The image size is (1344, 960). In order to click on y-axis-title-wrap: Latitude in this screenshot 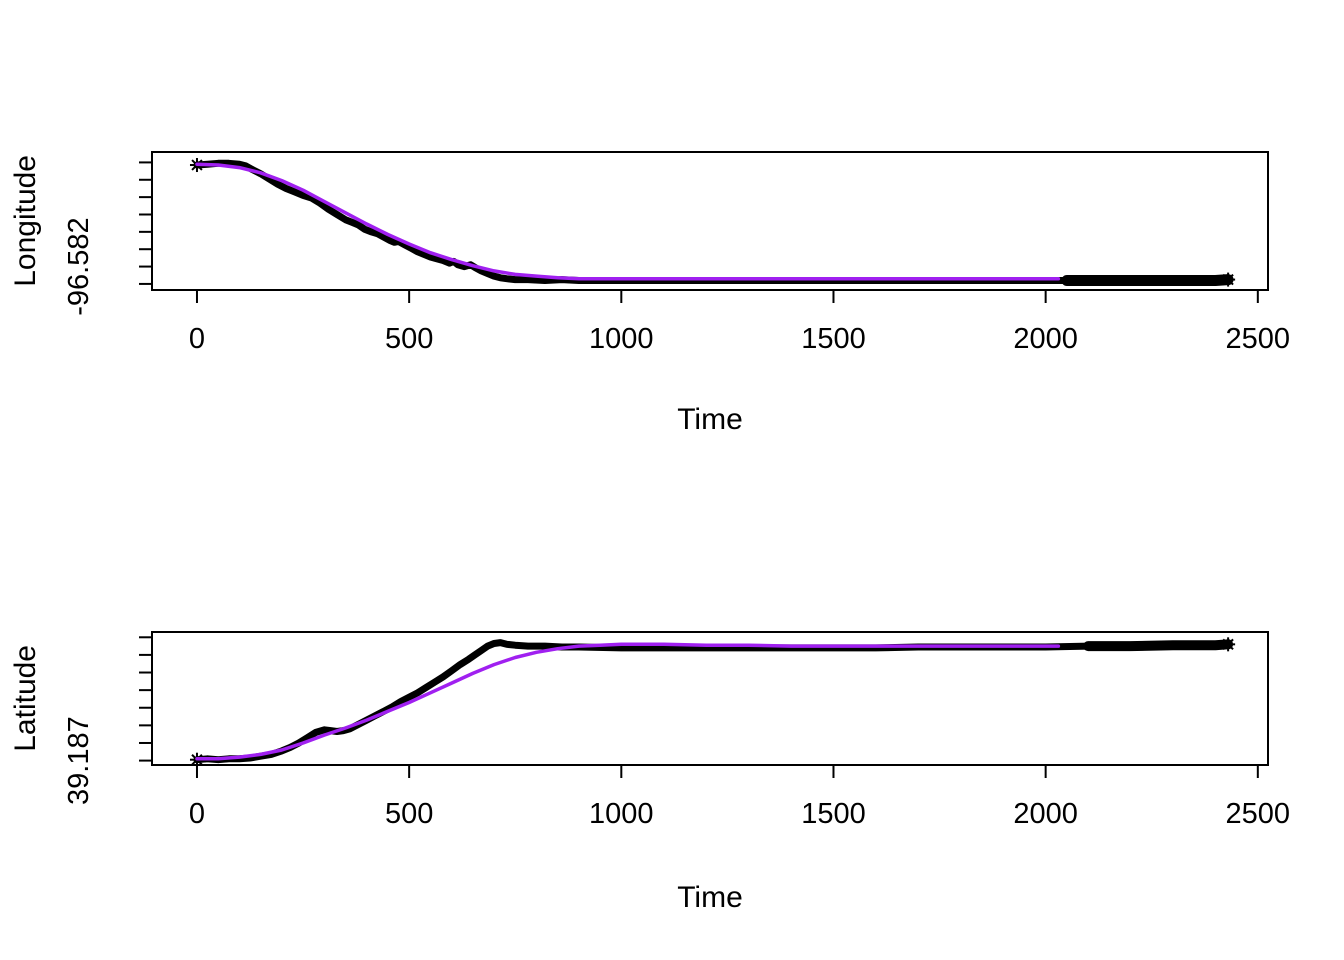, I will do `click(26, 698)`.